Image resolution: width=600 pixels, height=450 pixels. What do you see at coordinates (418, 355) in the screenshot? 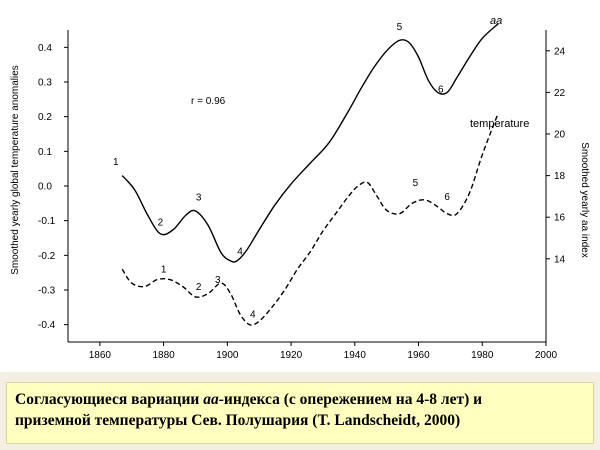
I see `x-tick-label: 1960` at bounding box center [418, 355].